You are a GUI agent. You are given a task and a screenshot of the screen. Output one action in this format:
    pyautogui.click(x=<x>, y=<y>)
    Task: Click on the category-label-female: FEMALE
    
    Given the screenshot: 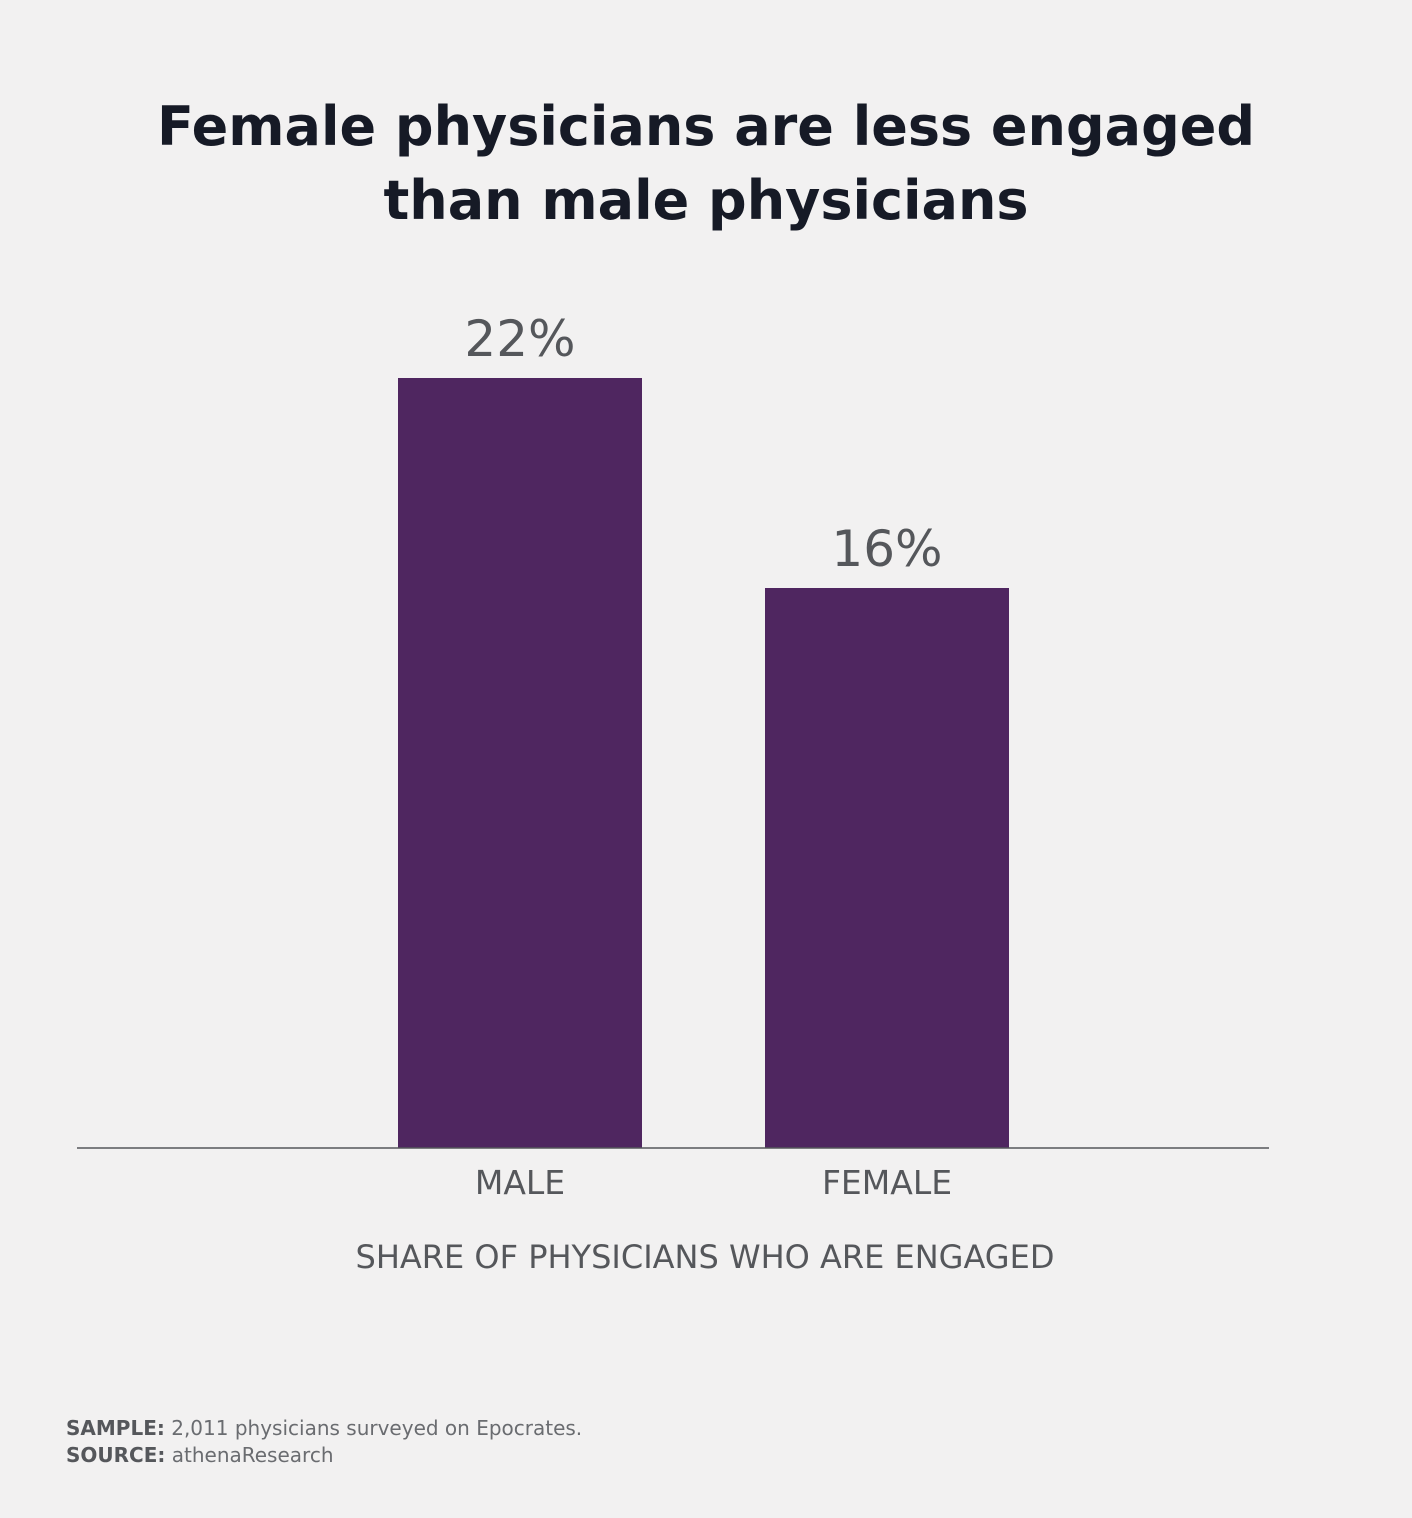 What is the action you would take?
    pyautogui.click(x=887, y=1182)
    